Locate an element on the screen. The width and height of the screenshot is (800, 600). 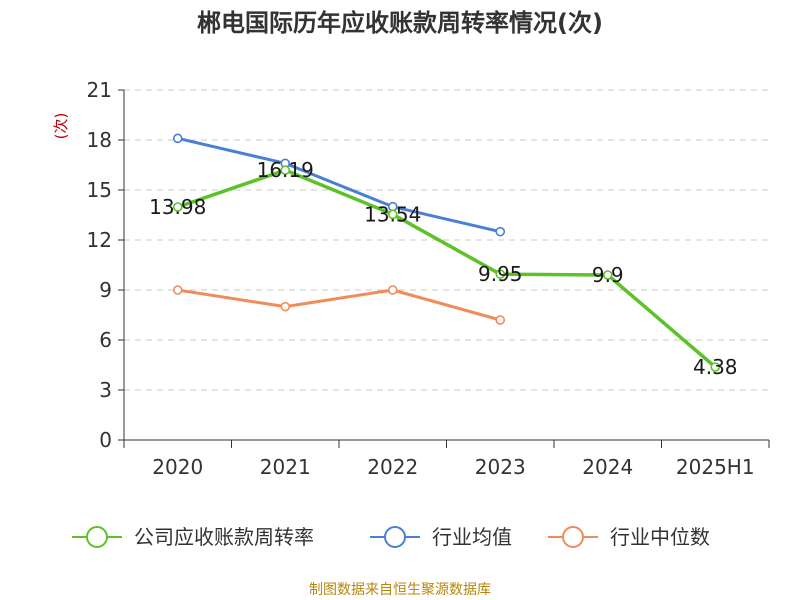
data-label: 13.54 is located at coordinates (392, 214).